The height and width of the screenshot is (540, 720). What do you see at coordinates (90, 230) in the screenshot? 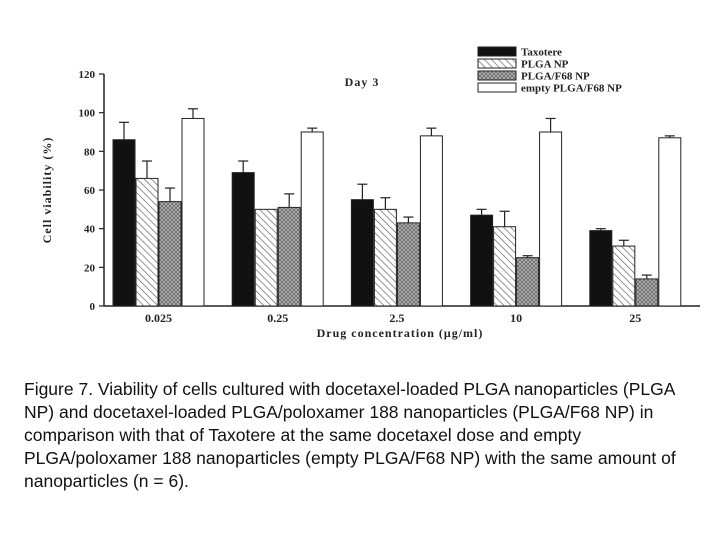
I see `y-tick-label: 40` at bounding box center [90, 230].